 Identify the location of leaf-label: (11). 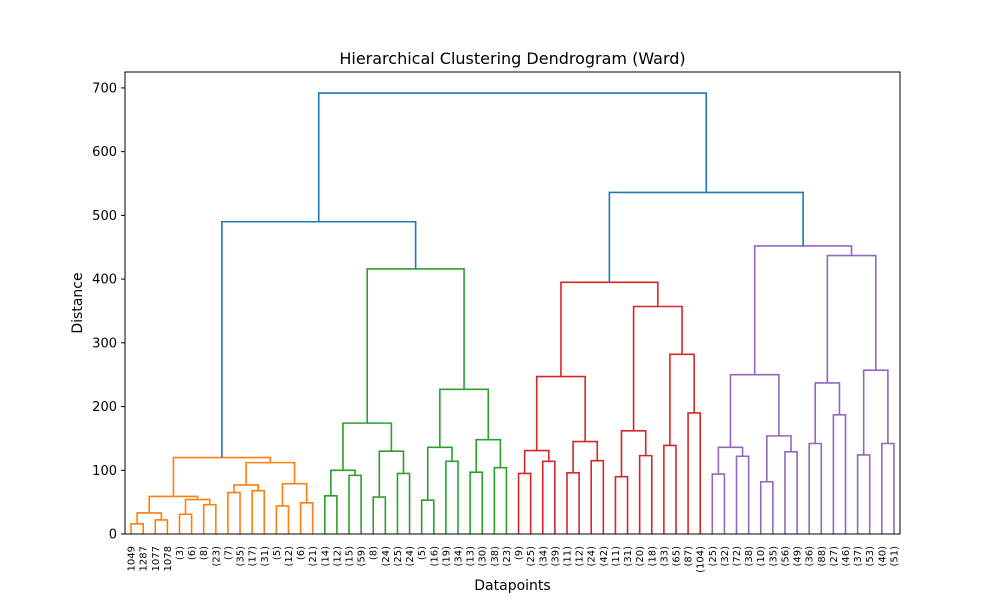
(616, 556).